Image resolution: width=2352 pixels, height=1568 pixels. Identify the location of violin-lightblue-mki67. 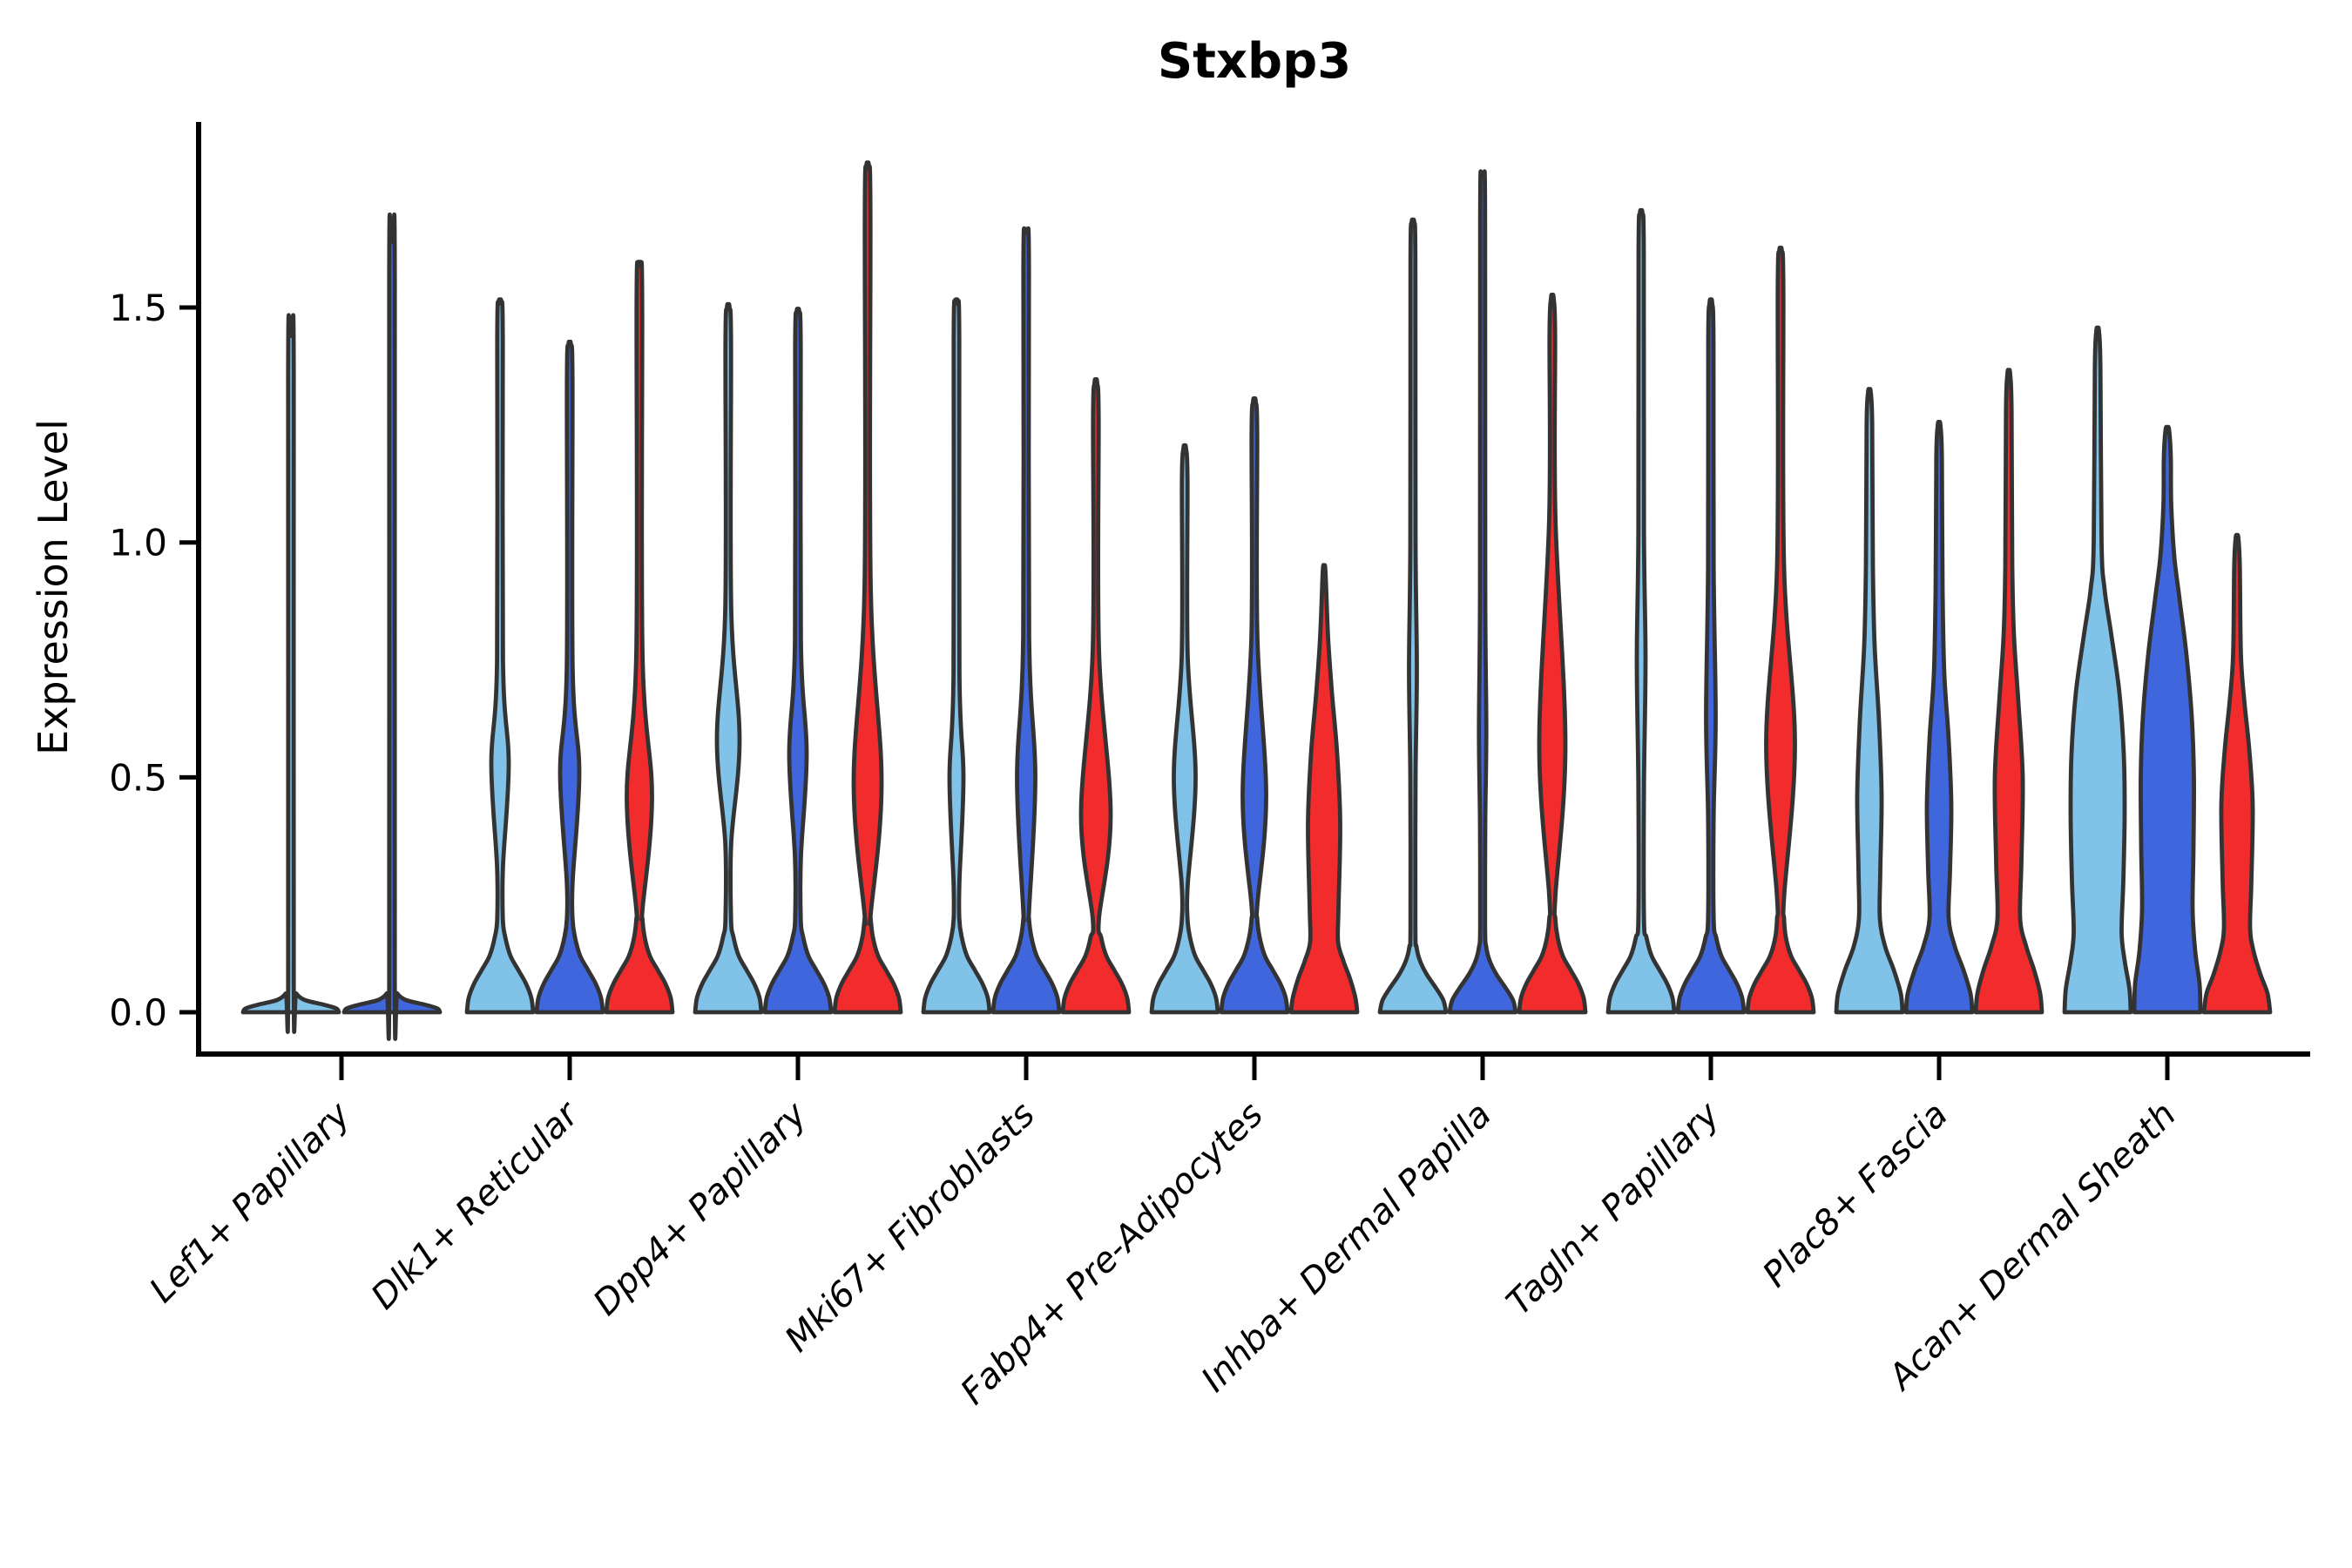
(956, 656).